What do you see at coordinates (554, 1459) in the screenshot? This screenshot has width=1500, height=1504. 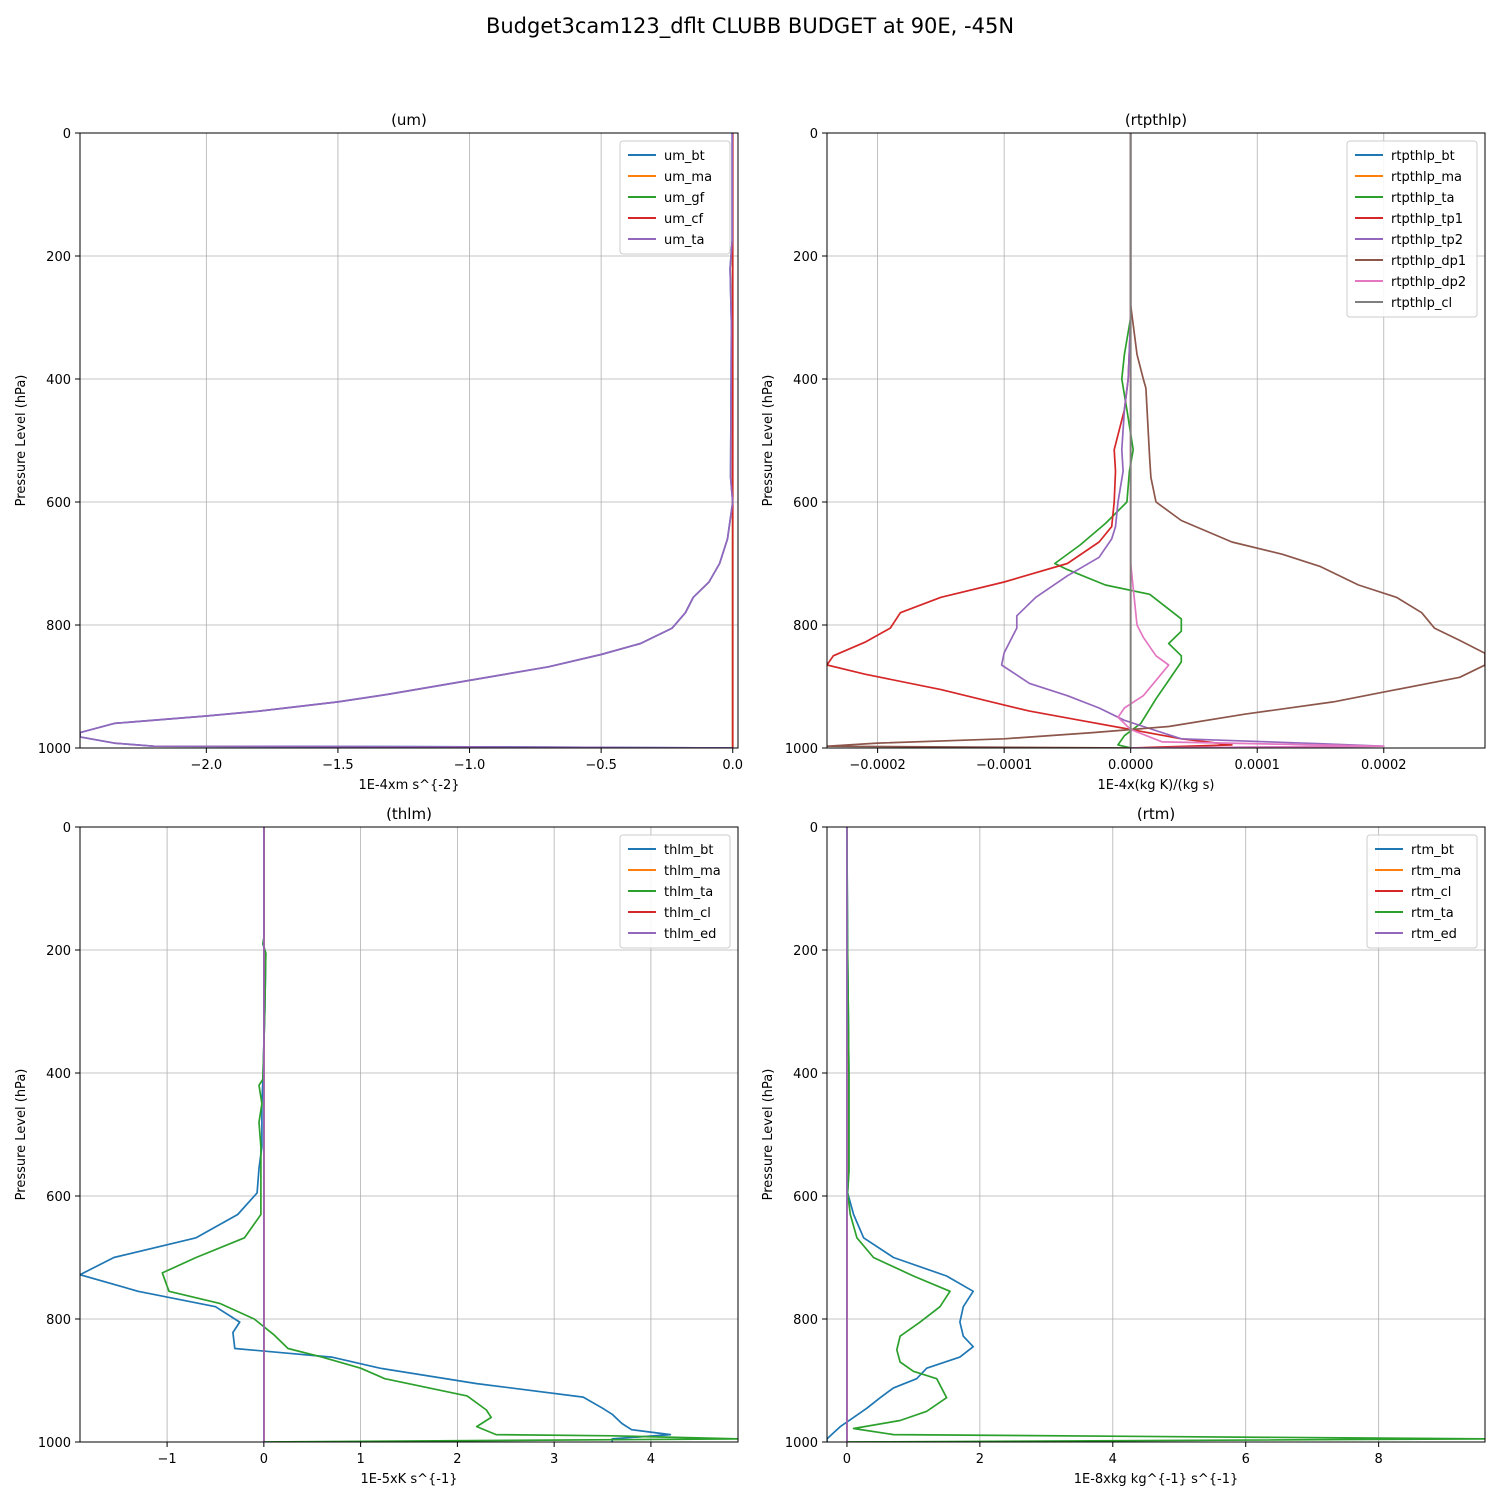 I see `x-tick-label: 3` at bounding box center [554, 1459].